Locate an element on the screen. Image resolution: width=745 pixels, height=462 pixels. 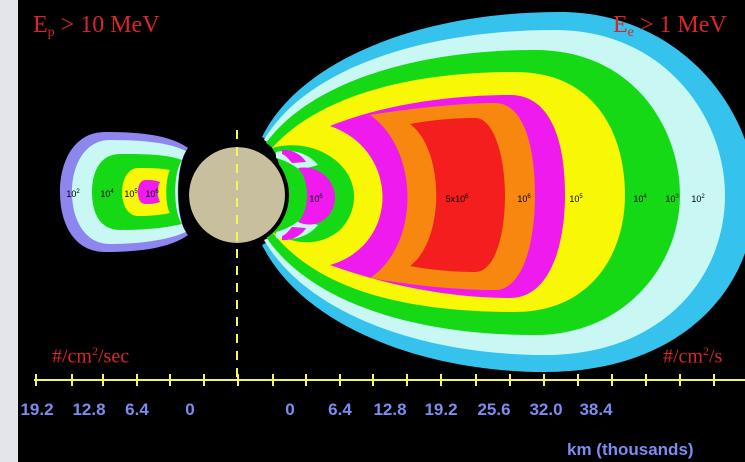
axis-tick-label-right: 0 is located at coordinates (290, 409).